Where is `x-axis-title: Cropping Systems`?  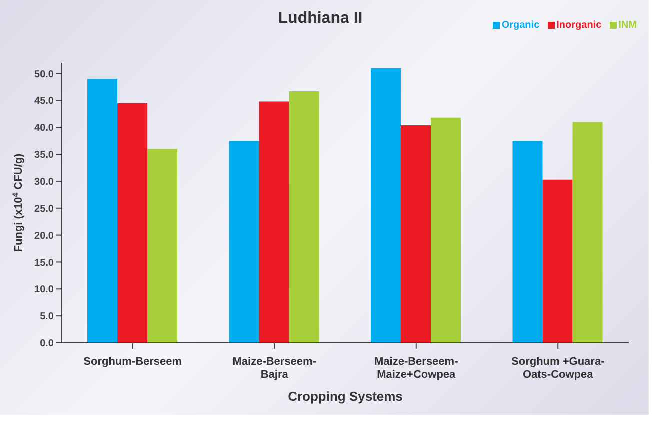
x-axis-title: Cropping Systems is located at coordinates (345, 396).